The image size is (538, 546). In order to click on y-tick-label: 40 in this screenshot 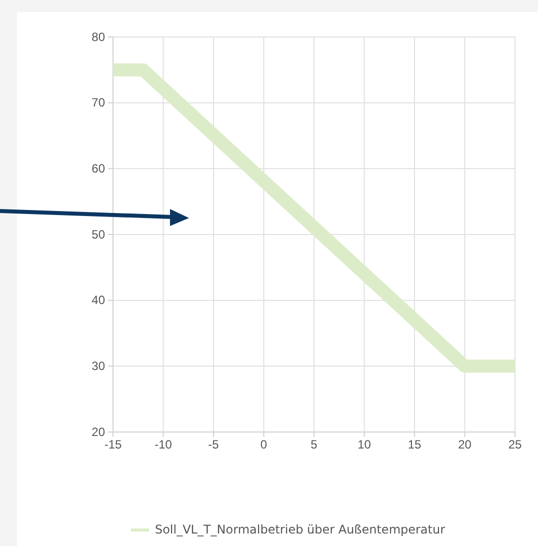, I will do `click(99, 300)`.